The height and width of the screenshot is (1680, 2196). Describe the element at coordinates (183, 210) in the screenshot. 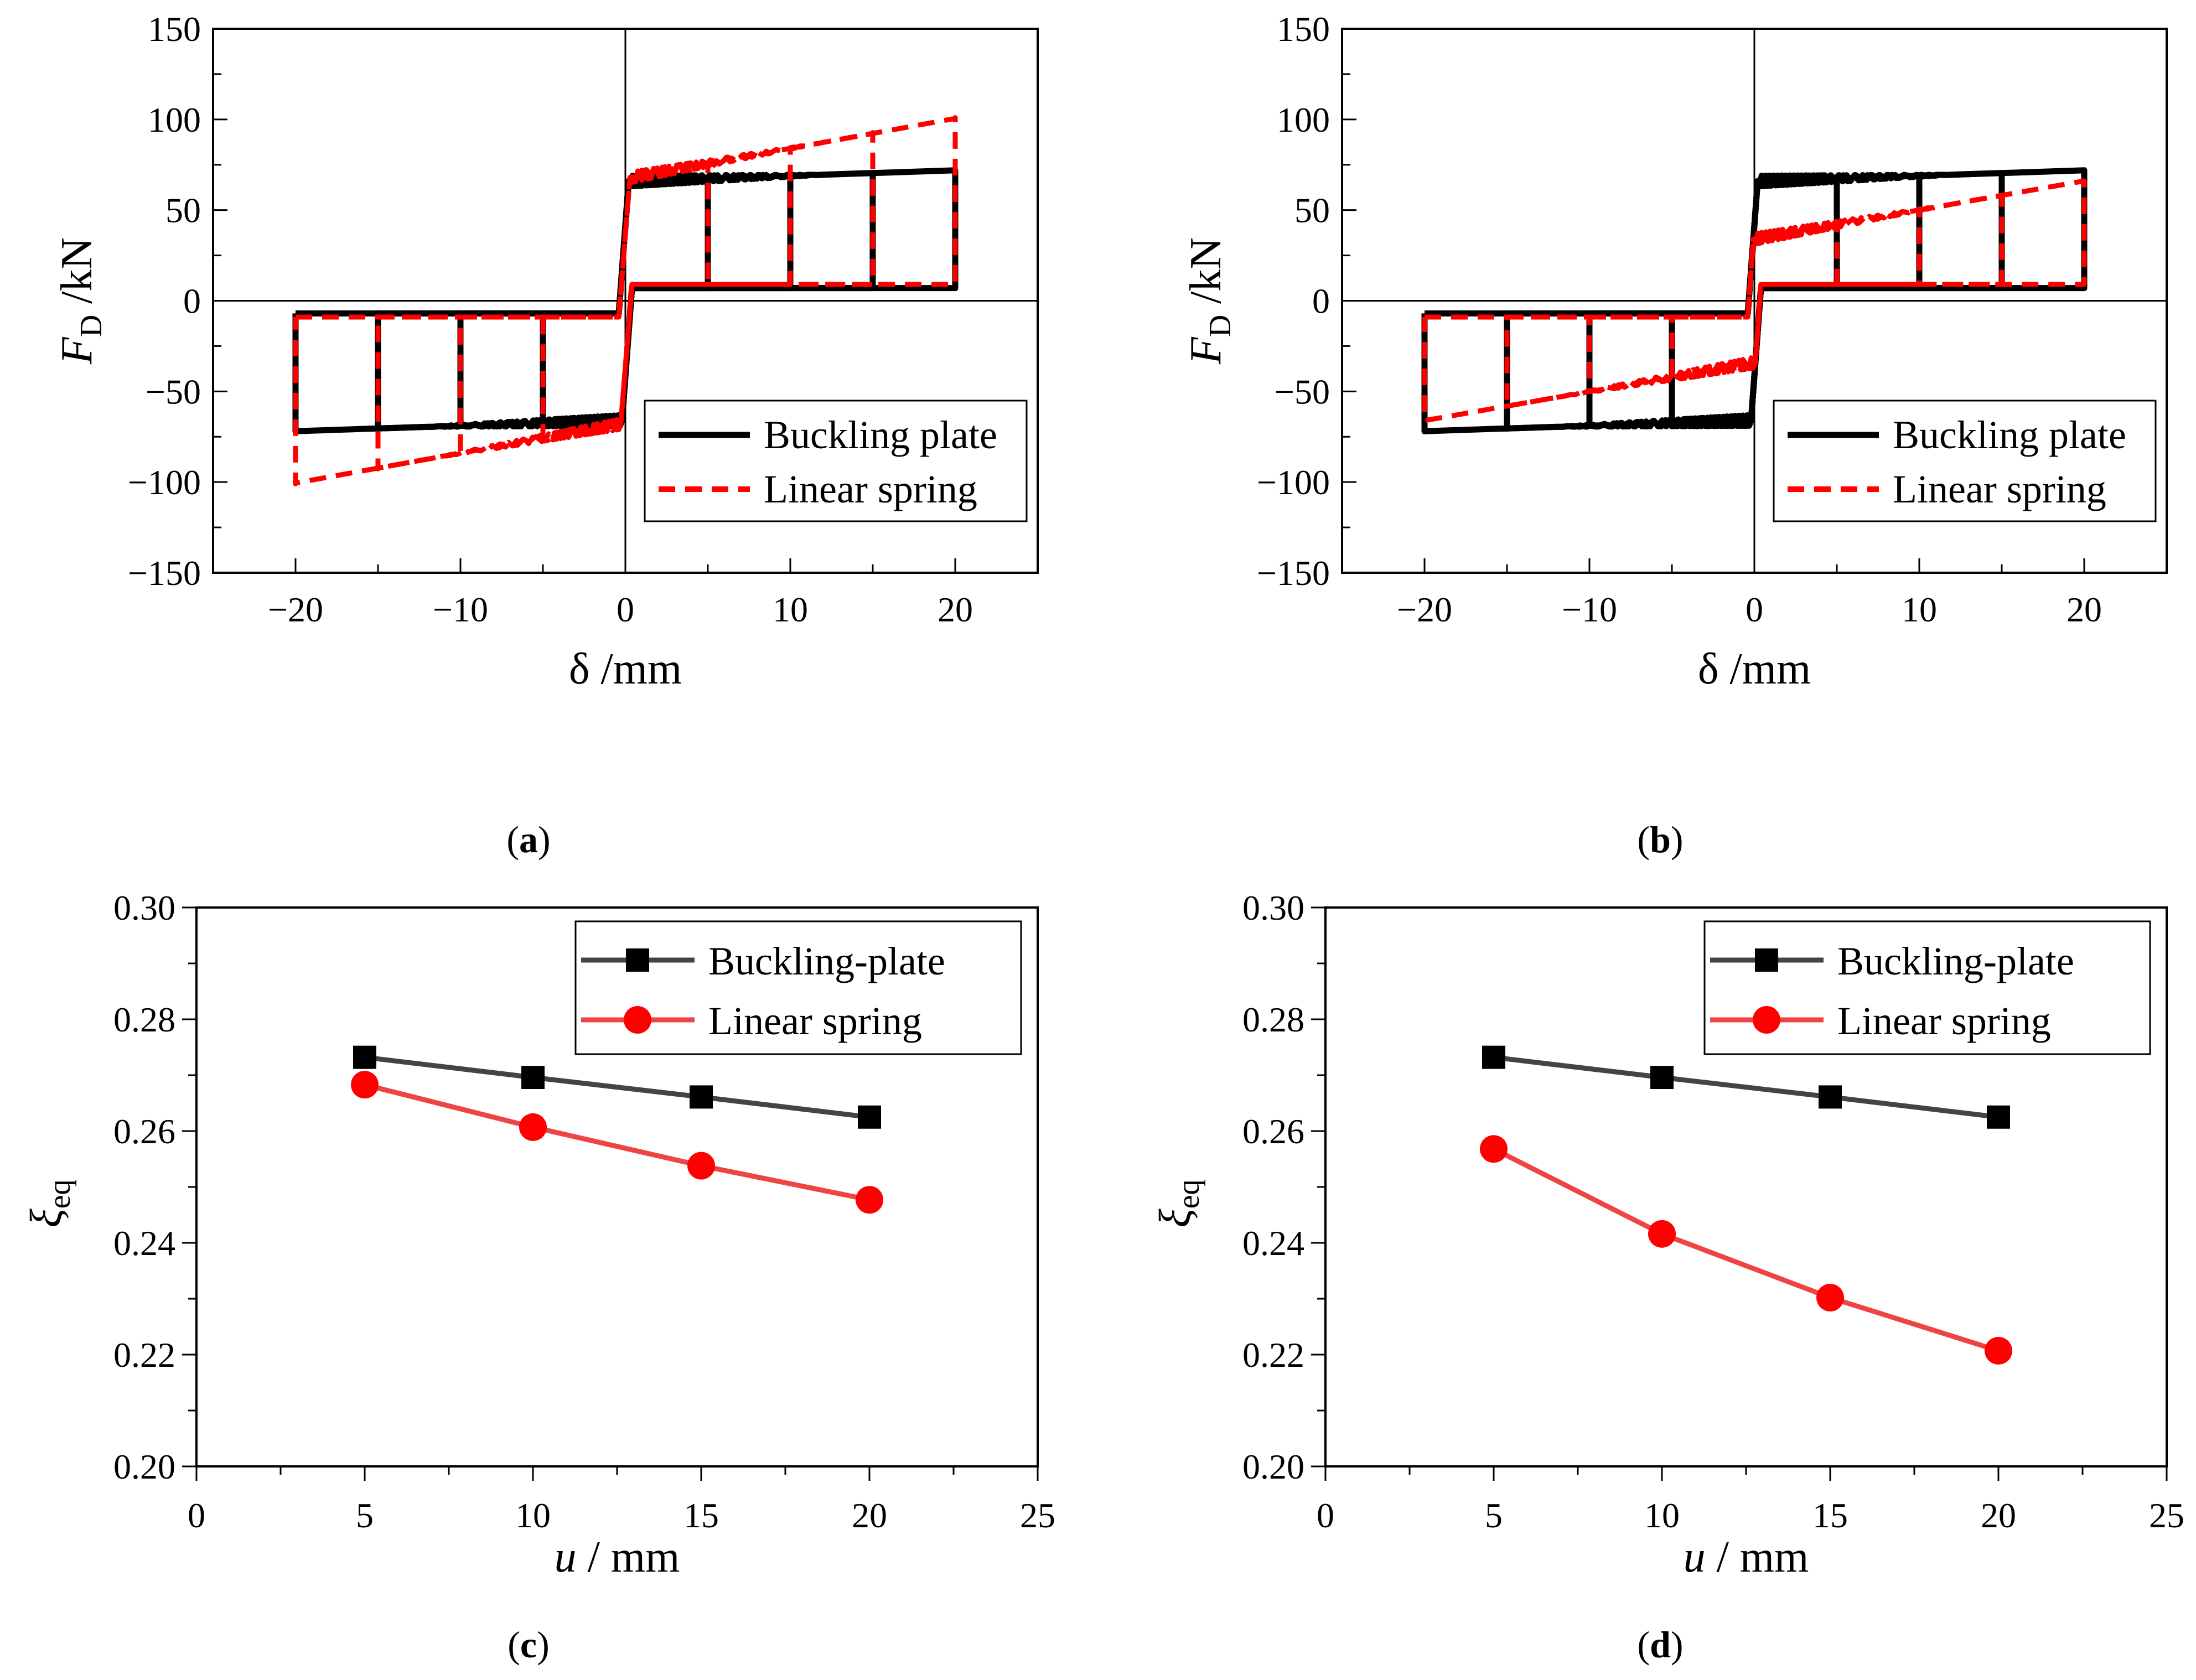

I see `y-tick-label: 50` at that location.